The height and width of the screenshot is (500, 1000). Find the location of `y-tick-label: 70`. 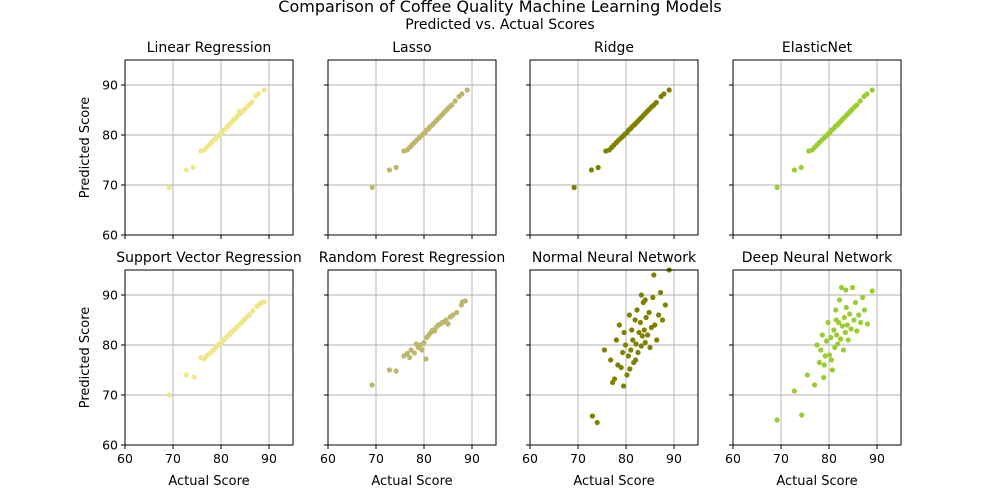

y-tick-label: 70 is located at coordinates (110, 185).